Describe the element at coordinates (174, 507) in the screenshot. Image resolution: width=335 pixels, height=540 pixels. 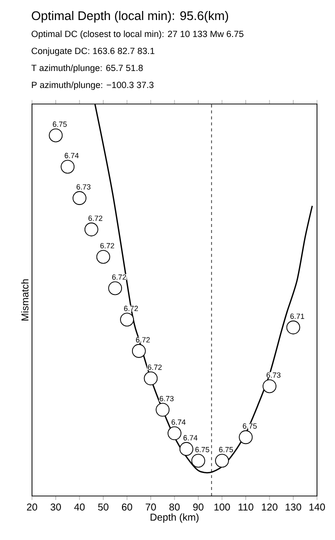
I see `x-tick-label: 80` at that location.